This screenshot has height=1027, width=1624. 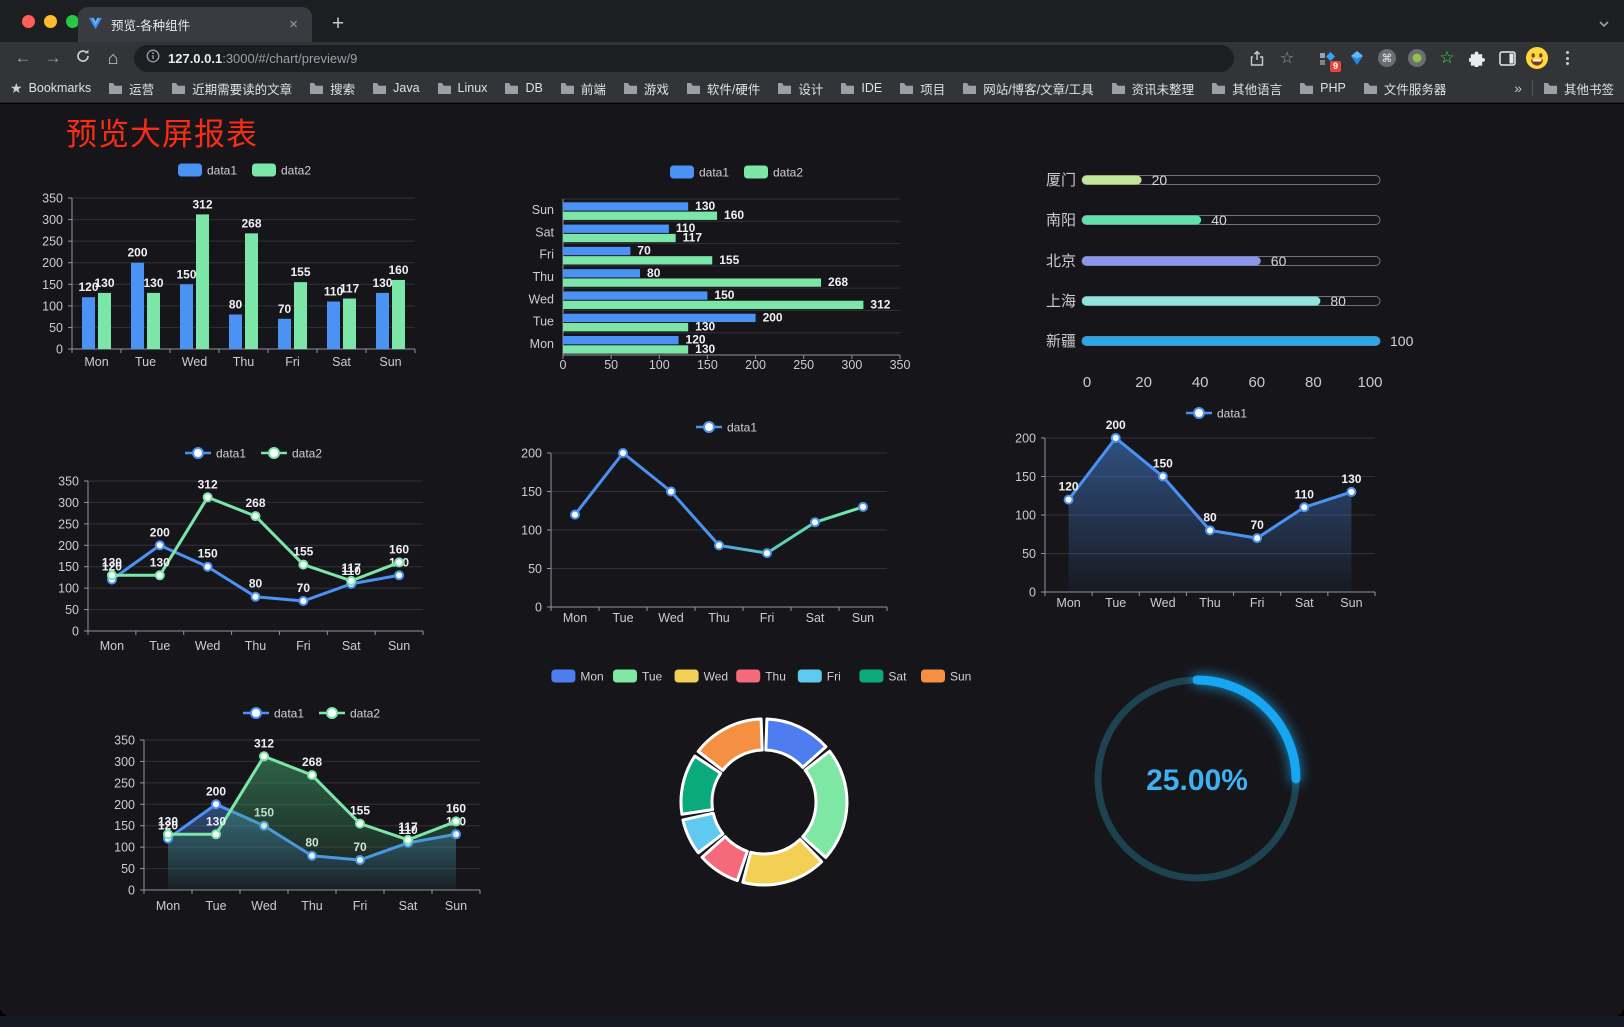 What do you see at coordinates (1507, 58) in the screenshot?
I see `side-panel-icon` at bounding box center [1507, 58].